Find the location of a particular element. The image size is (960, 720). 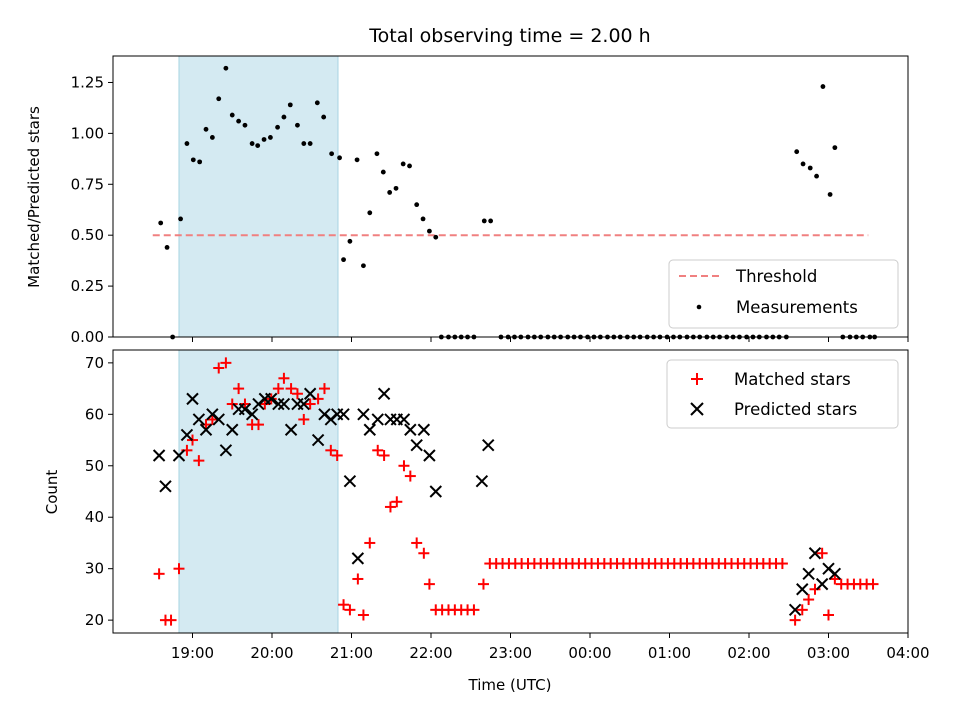

bottom-xtick-label: 04:00 is located at coordinates (907, 653).